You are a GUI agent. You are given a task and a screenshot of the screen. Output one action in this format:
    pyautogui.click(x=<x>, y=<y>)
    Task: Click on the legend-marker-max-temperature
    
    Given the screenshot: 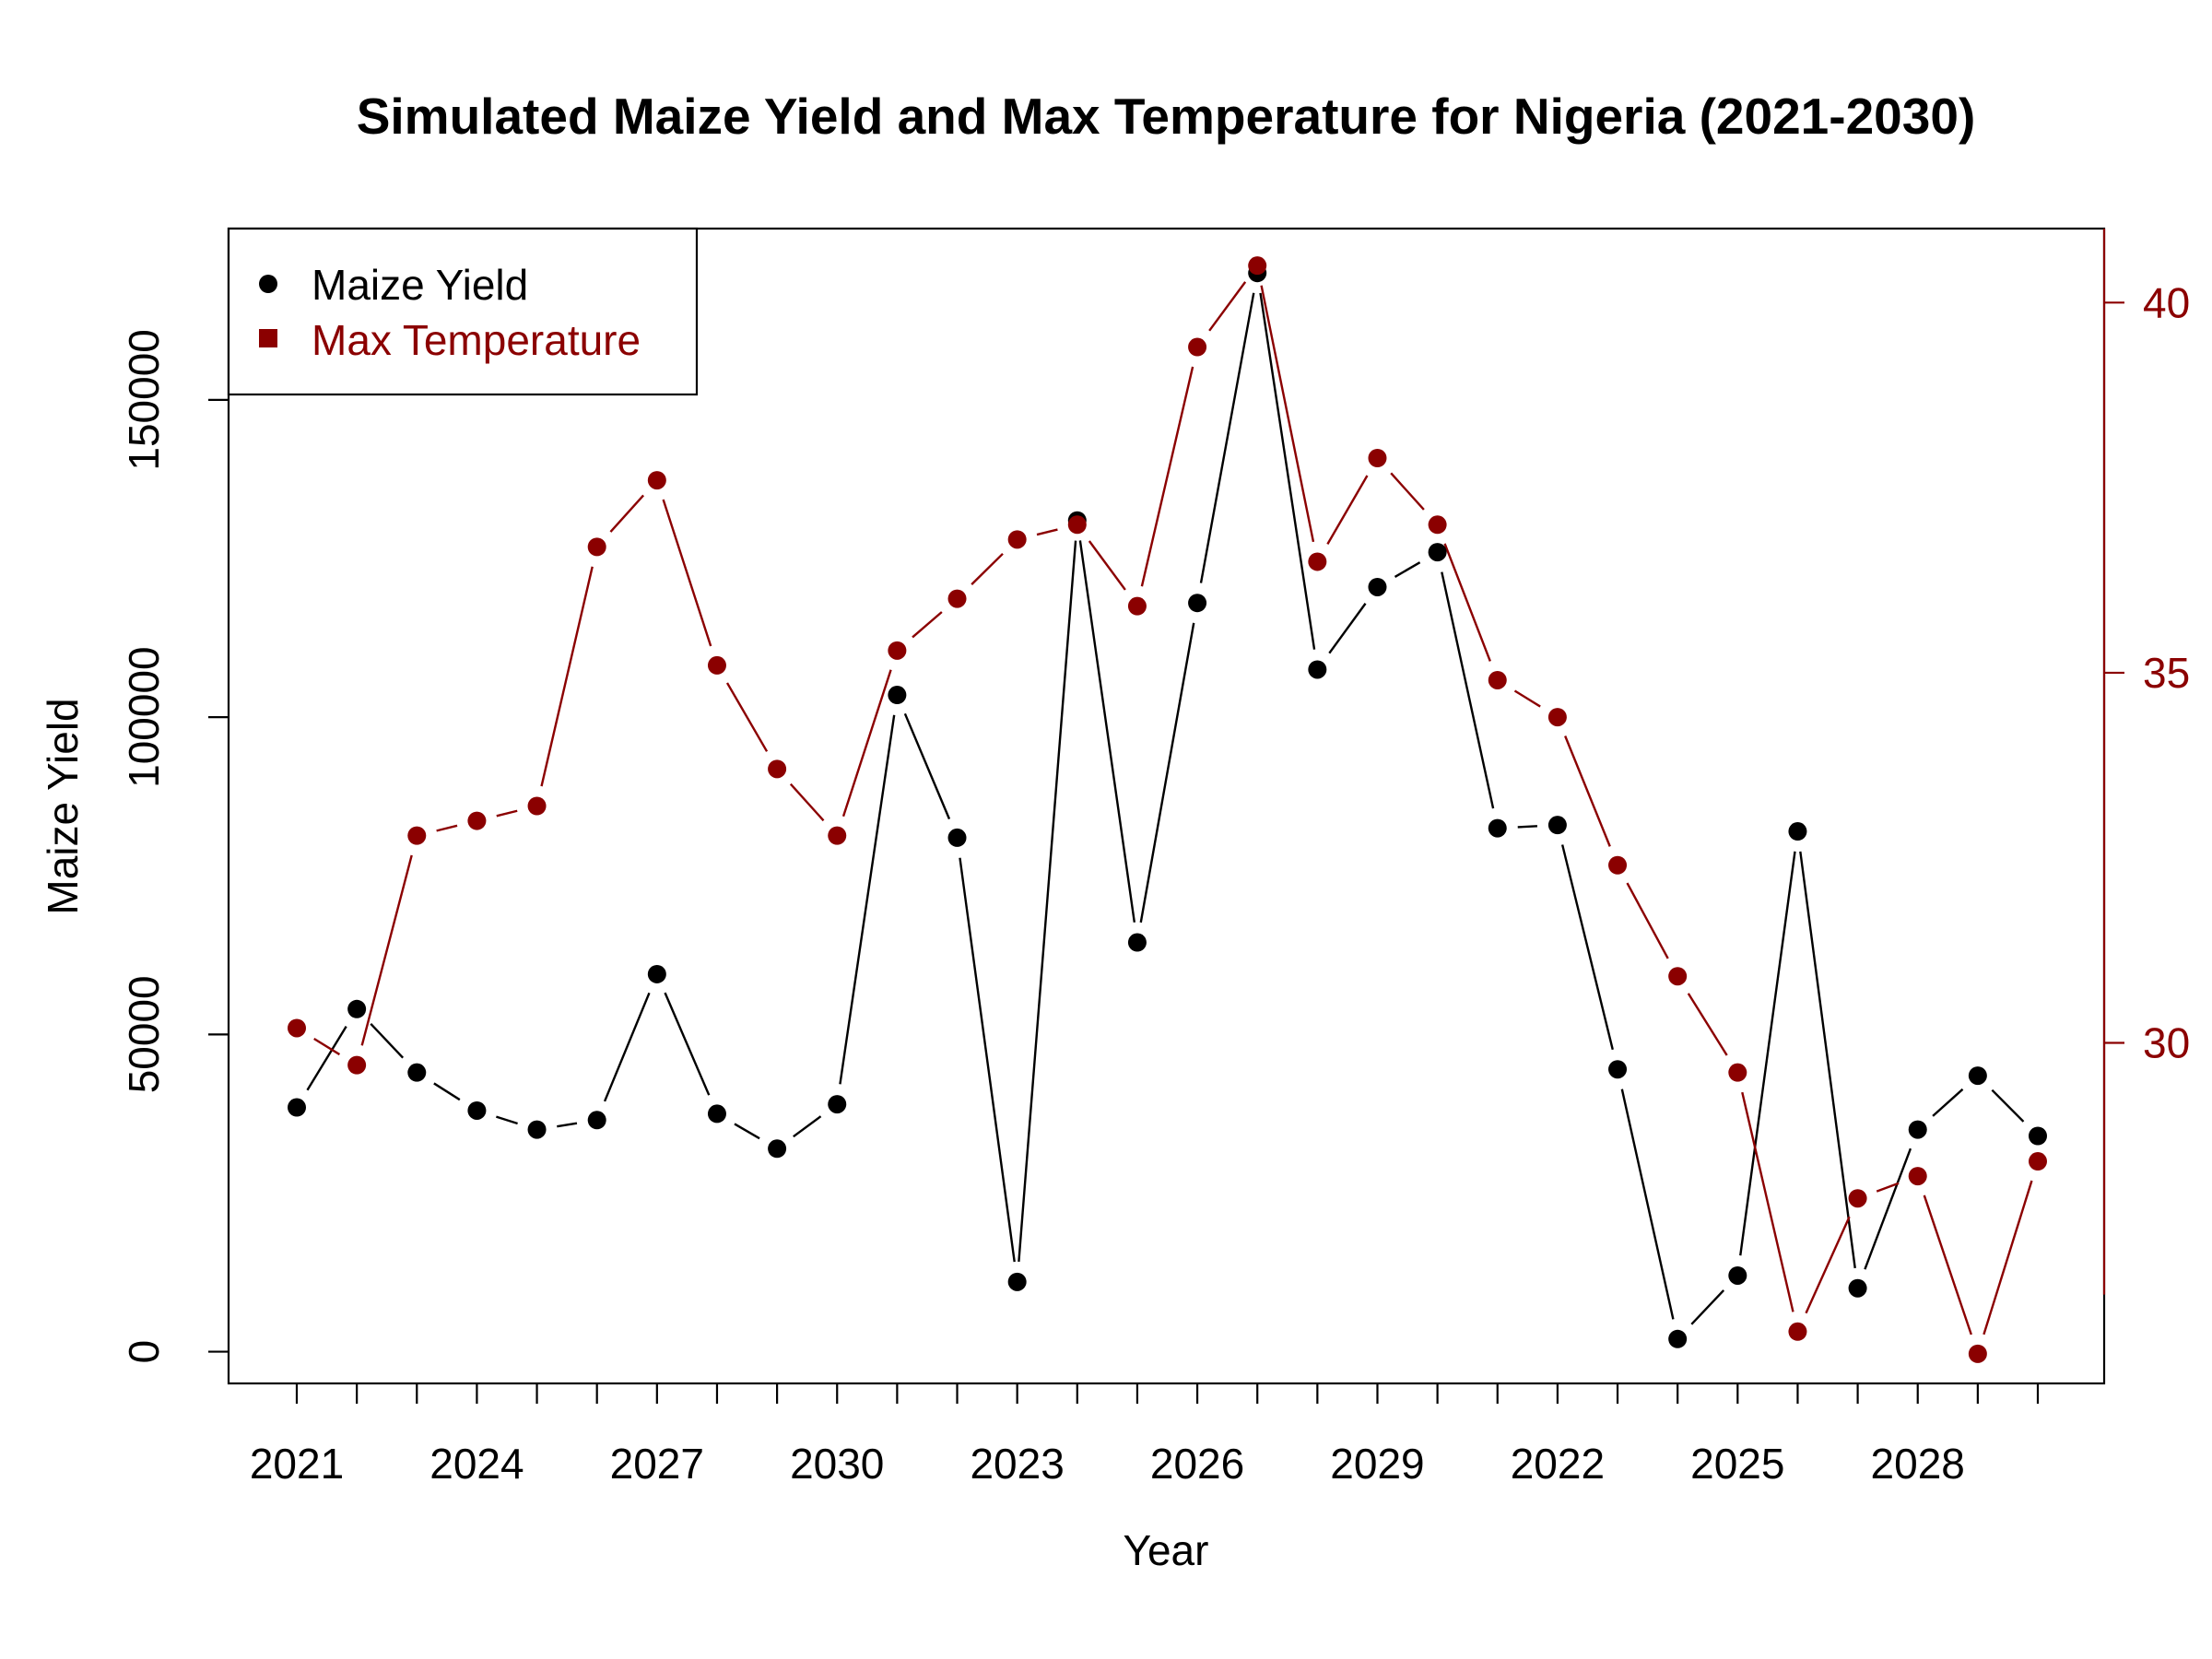 What is the action you would take?
    pyautogui.click(x=268, y=338)
    